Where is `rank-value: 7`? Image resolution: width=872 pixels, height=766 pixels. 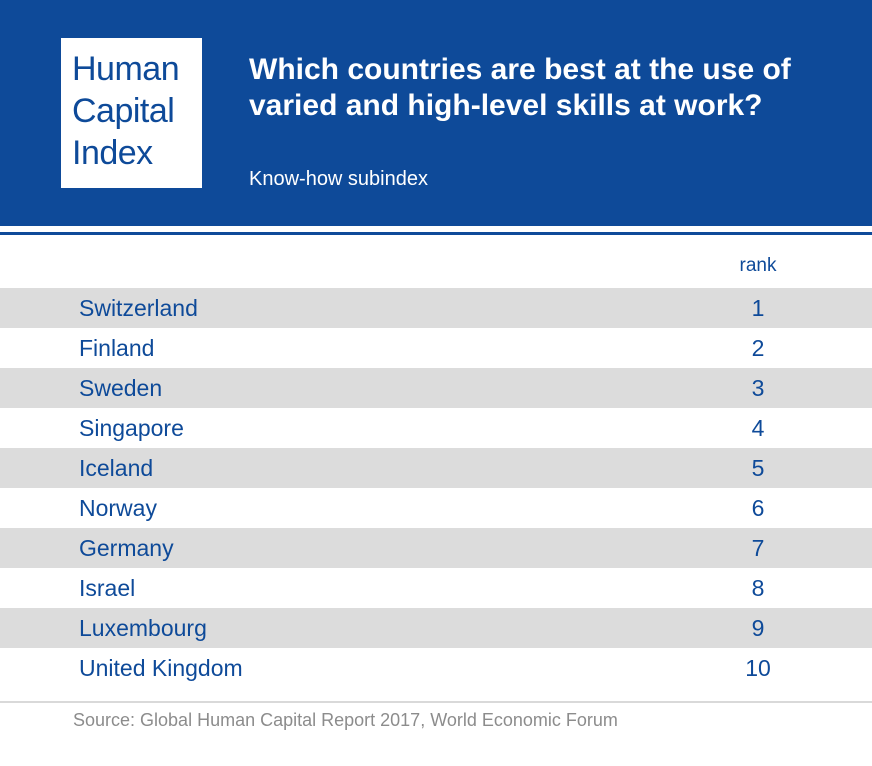
rank-value: 7 is located at coordinates (758, 548).